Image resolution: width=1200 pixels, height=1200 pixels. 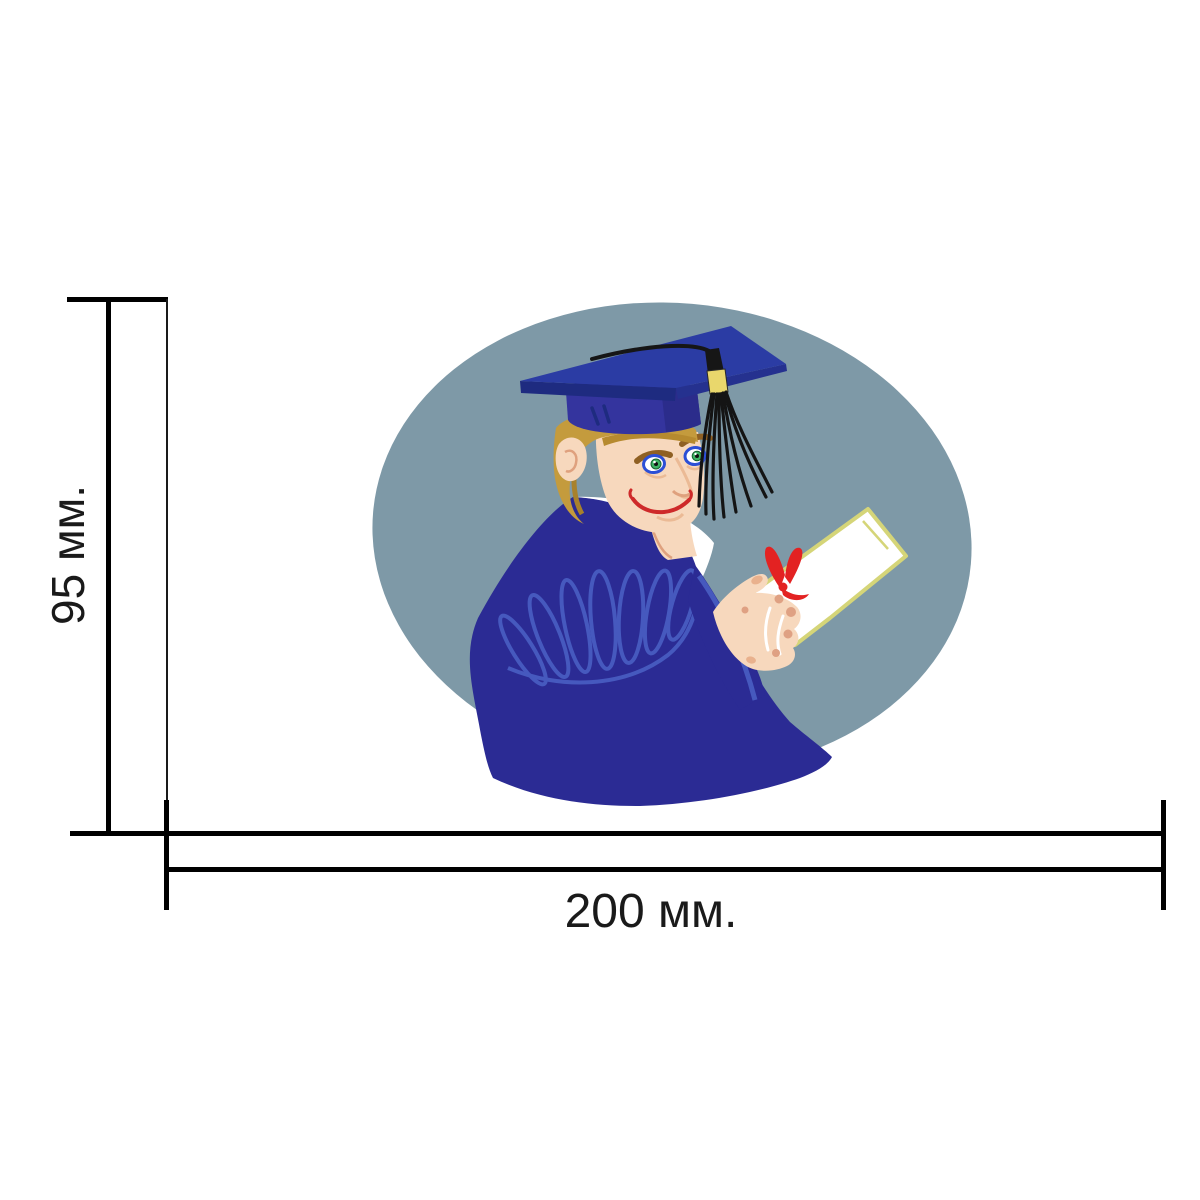 What do you see at coordinates (664, 869) in the screenshot?
I see `width-dimension-line` at bounding box center [664, 869].